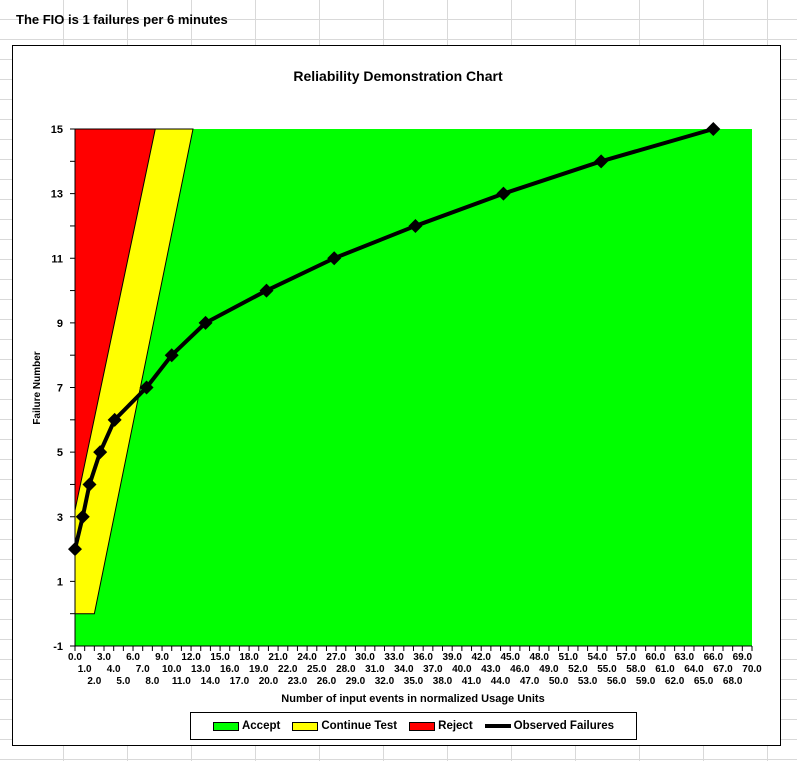 This screenshot has width=797, height=761. Describe the element at coordinates (607, 669) in the screenshot. I see `x-tick-label: 55.0` at that location.